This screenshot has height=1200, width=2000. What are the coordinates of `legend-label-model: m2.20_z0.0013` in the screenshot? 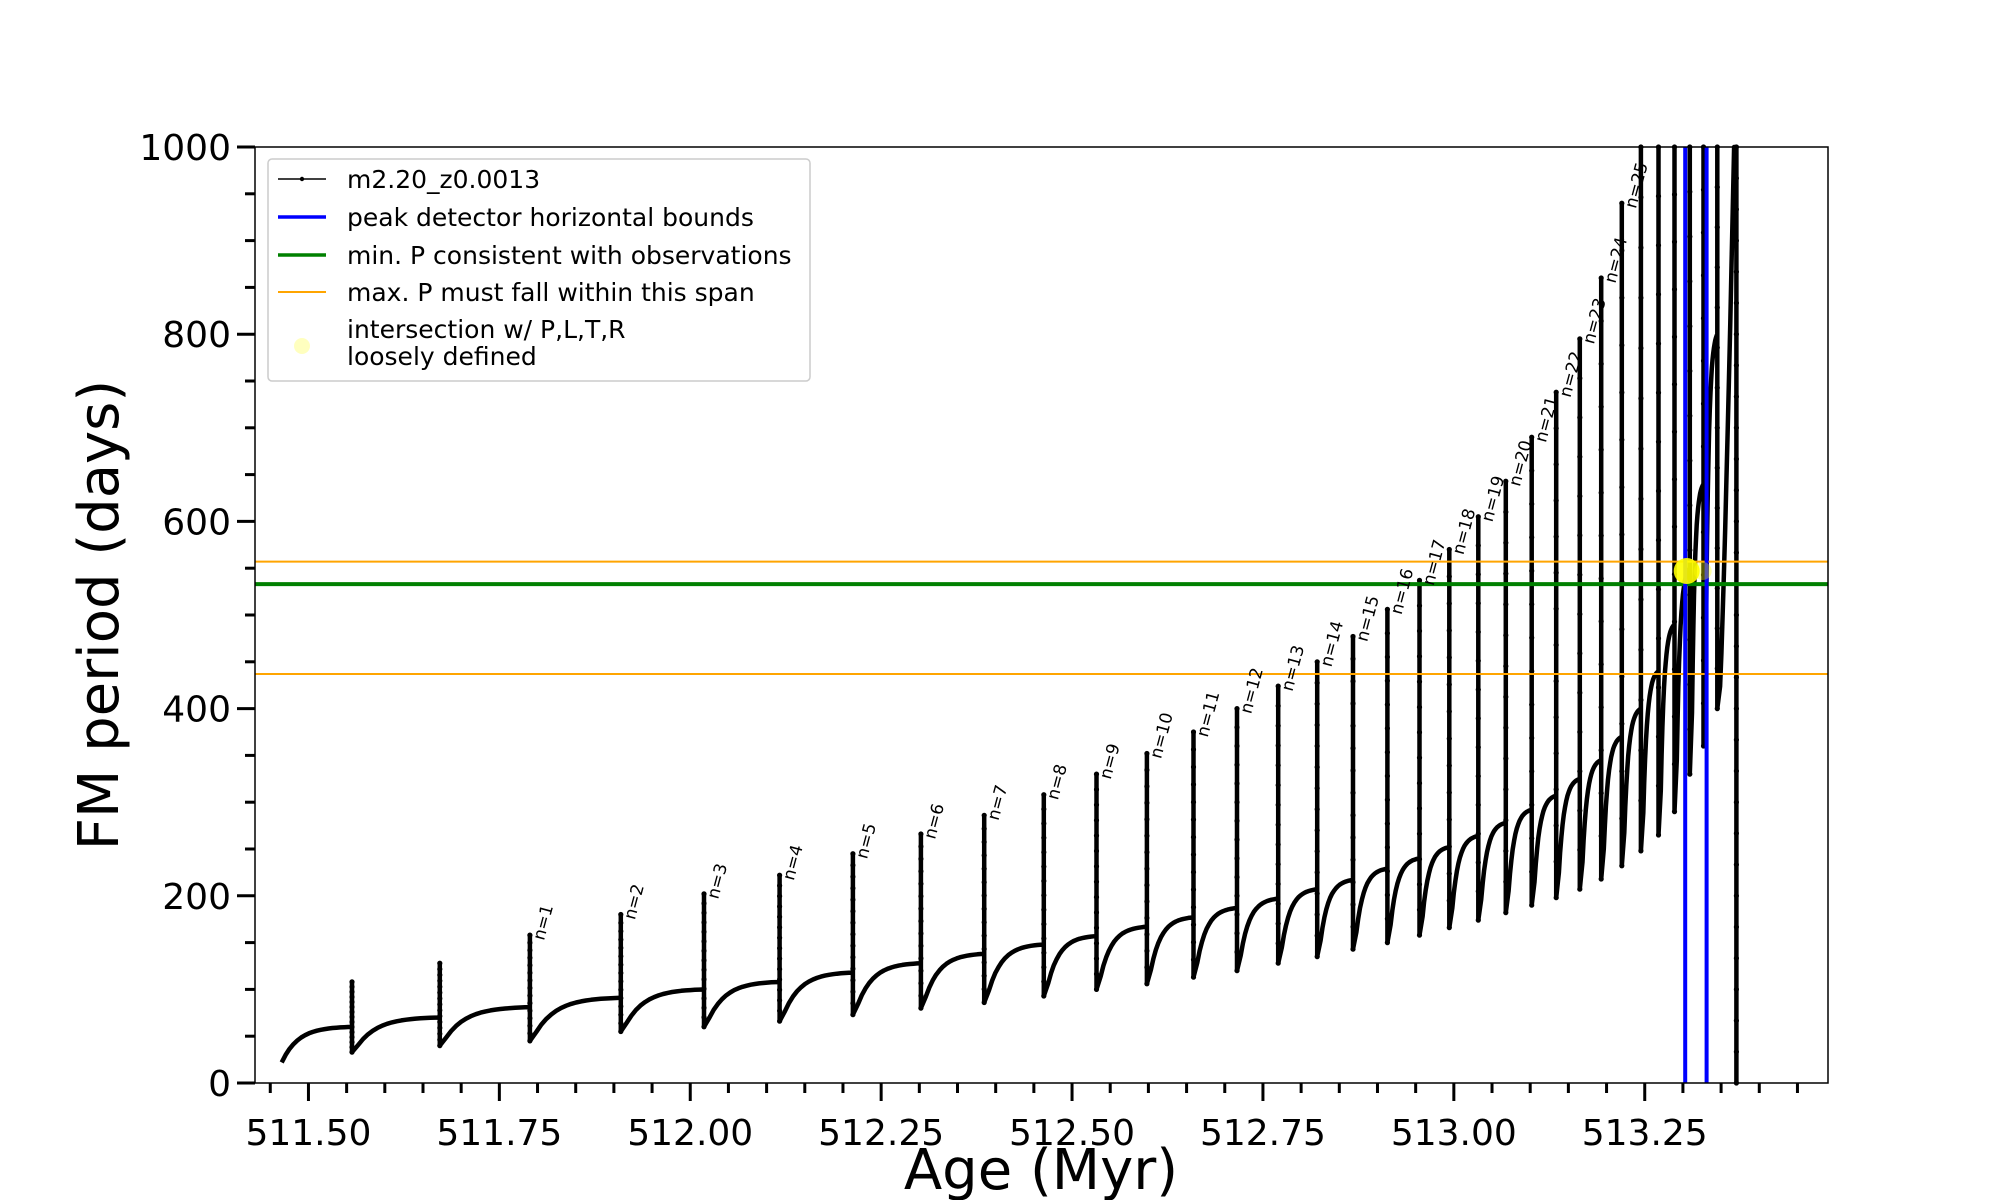 It's located at (443, 179).